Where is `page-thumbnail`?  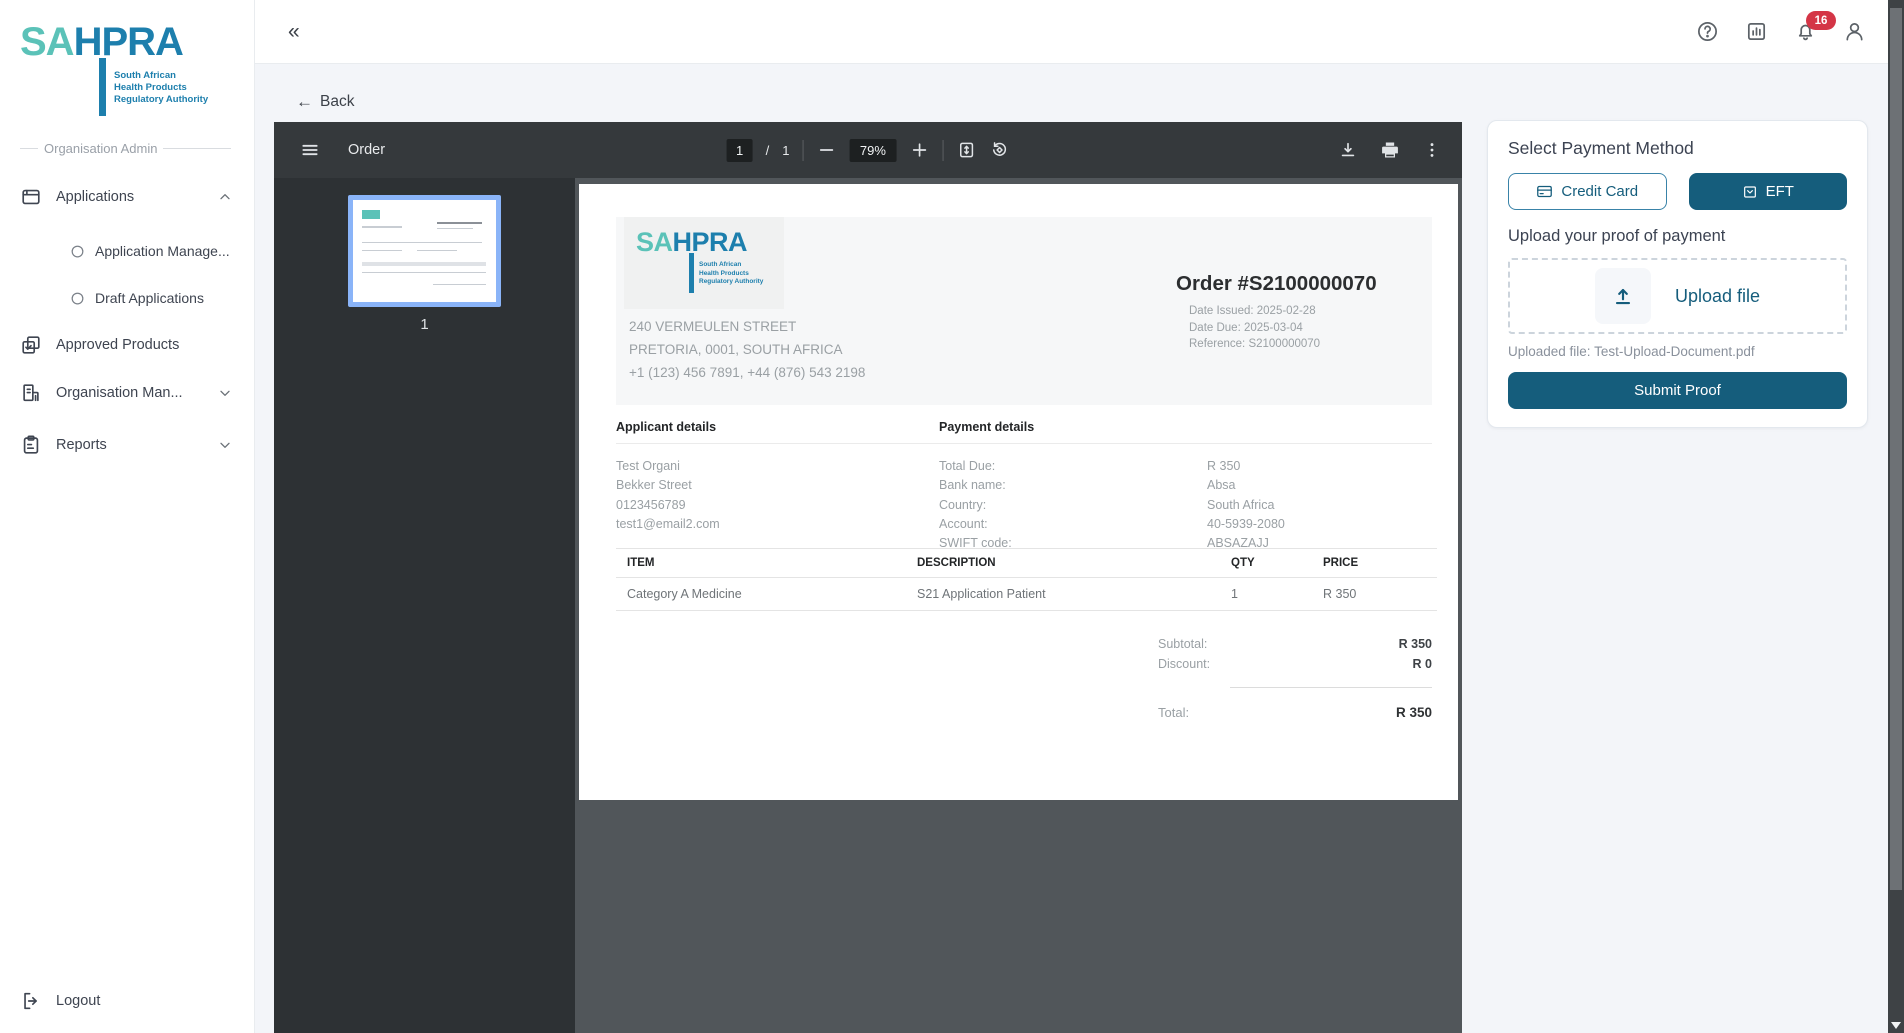
page-thumbnail is located at coordinates (424, 251).